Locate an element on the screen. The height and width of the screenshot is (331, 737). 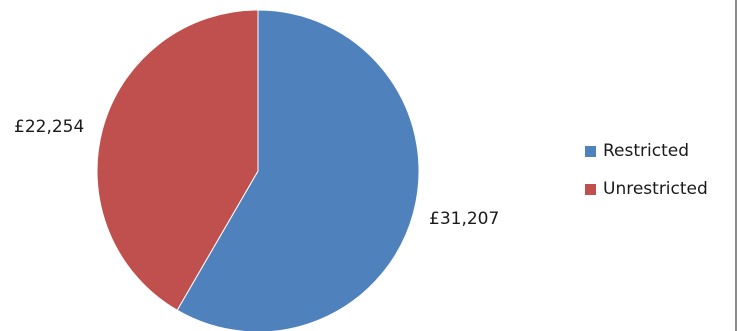
legend: Restricted Unrestricted is located at coordinates (646, 179).